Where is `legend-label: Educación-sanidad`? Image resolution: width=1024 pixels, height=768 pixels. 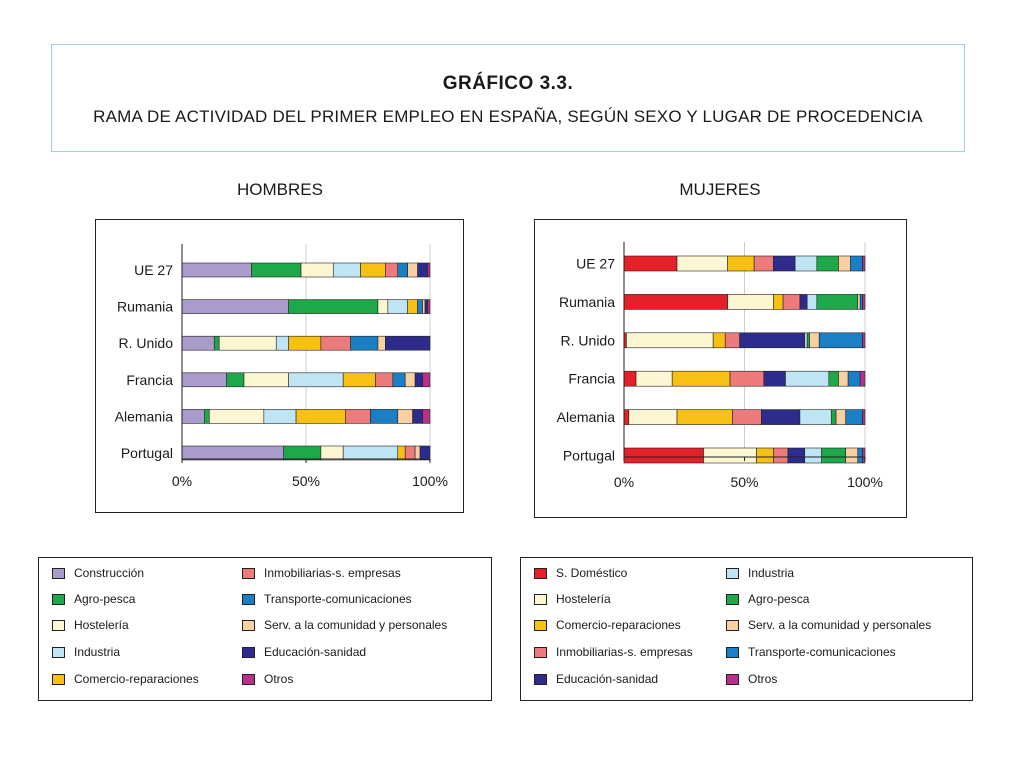
legend-label: Educación-sanidad is located at coordinates (315, 652).